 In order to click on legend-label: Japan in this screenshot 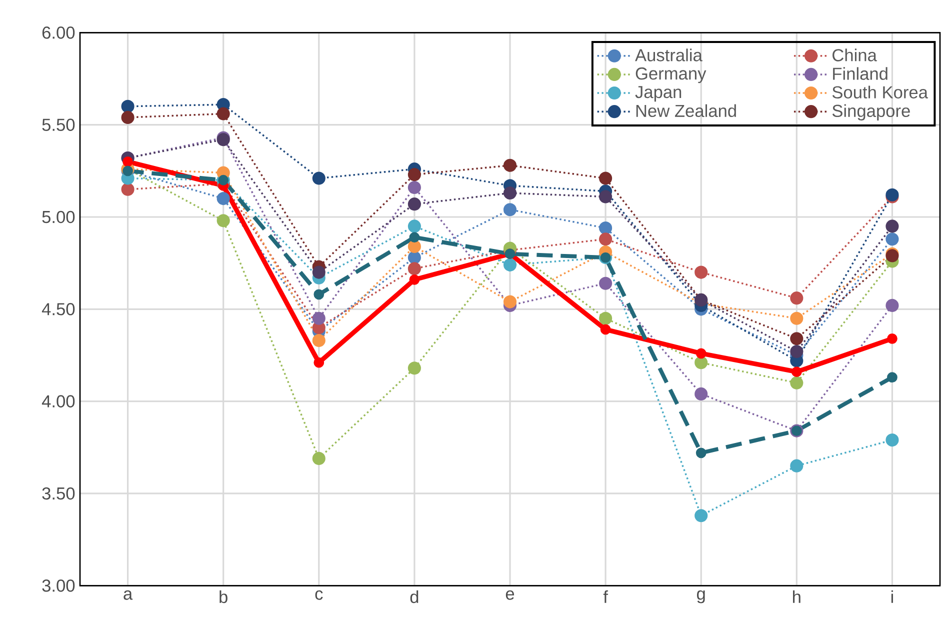, I will do `click(658, 94)`.